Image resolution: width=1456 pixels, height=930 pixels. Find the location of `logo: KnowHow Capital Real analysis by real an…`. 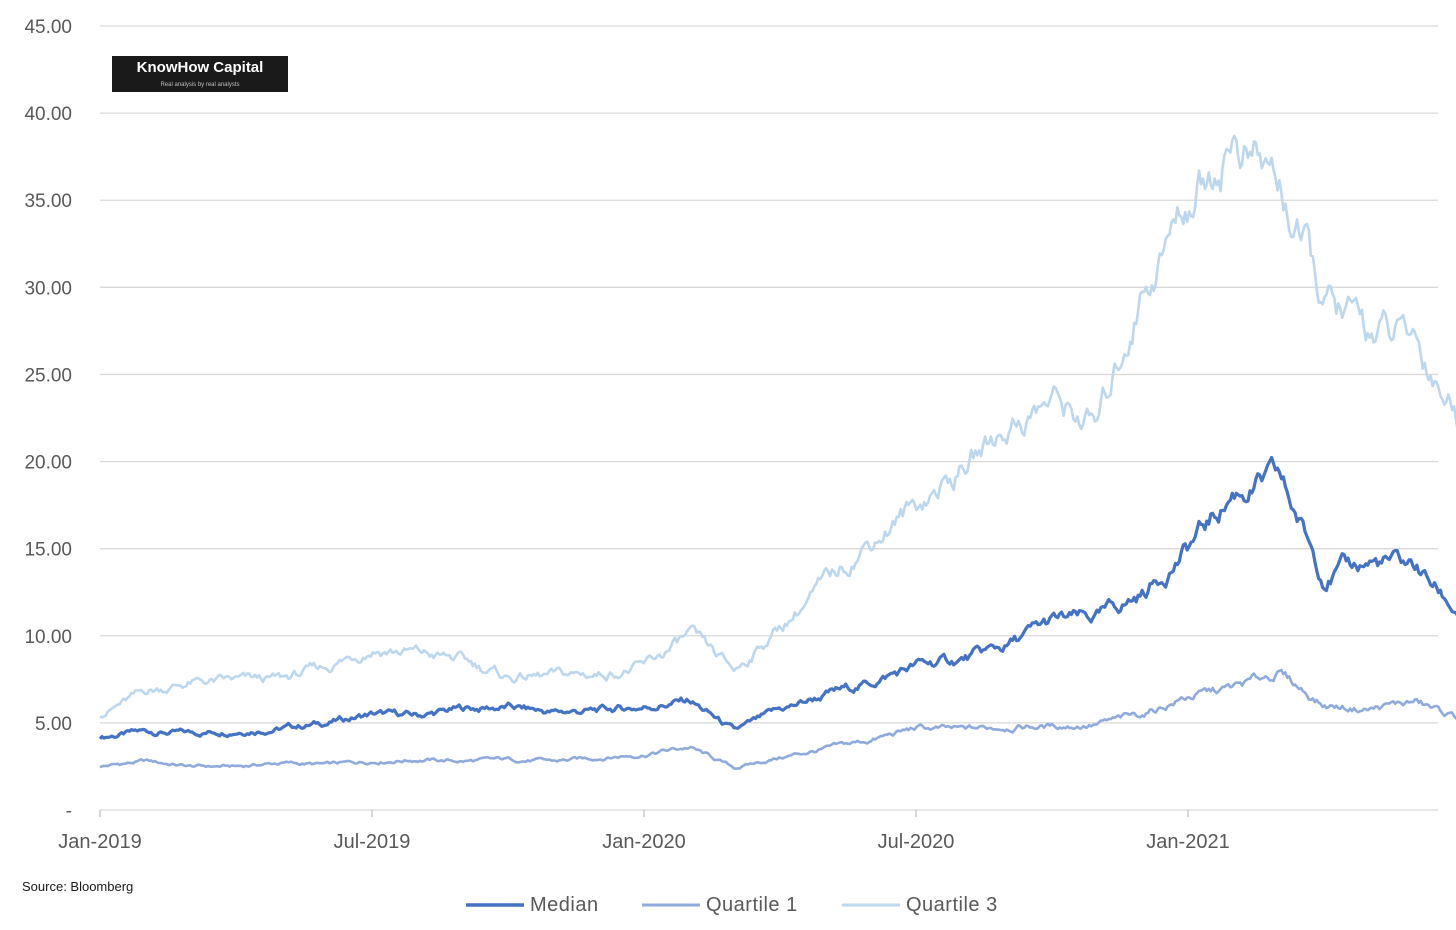

logo: KnowHow Capital Real analysis by real an… is located at coordinates (200, 74).